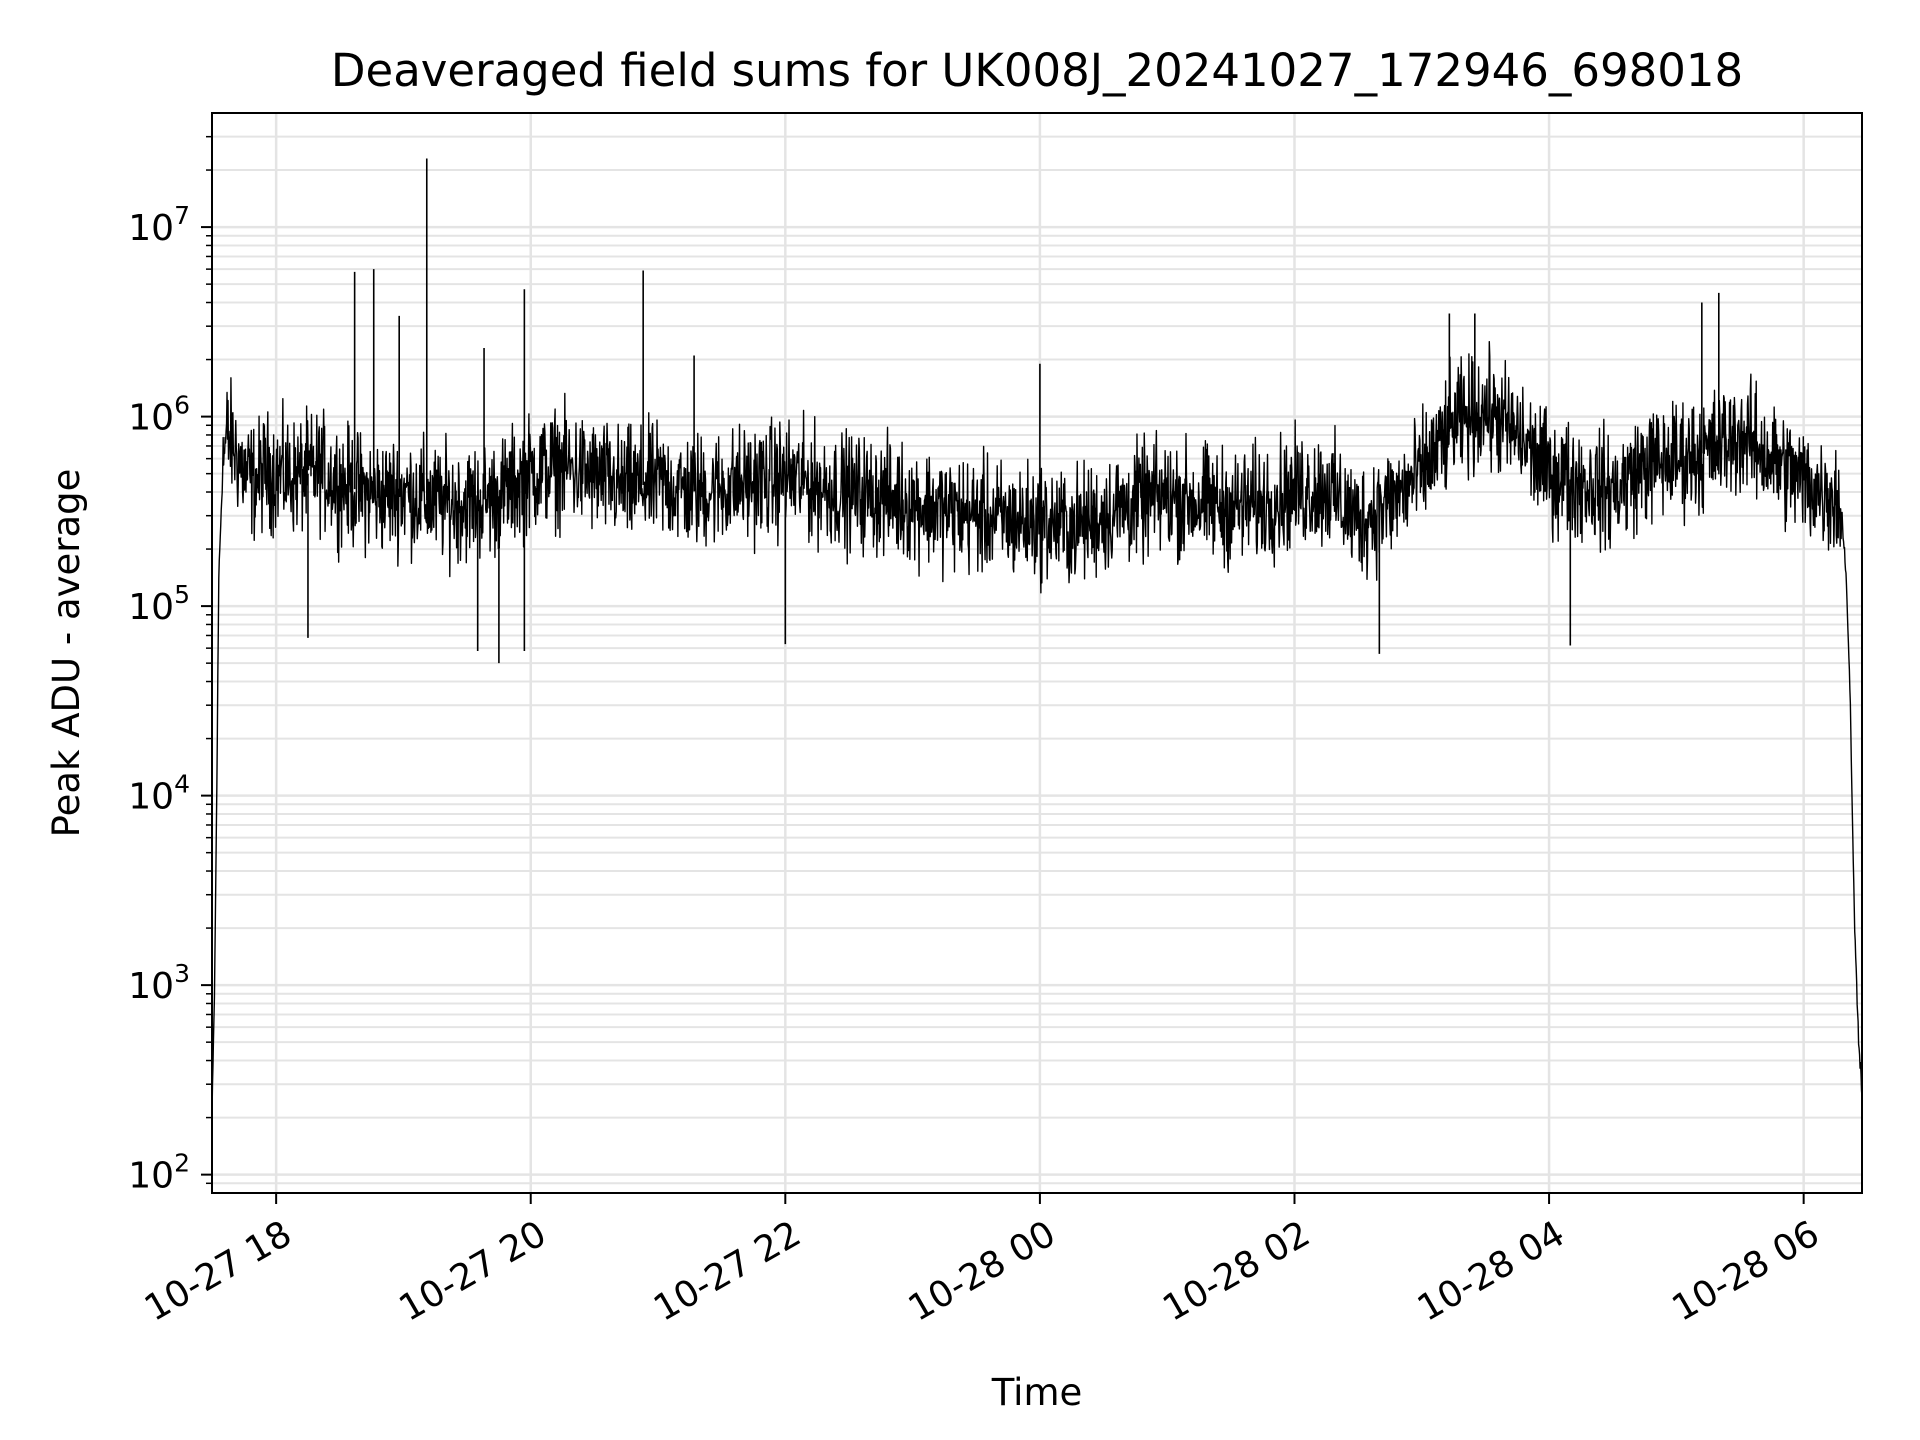  I want to click on y-tick-label: 10⁶, so click(159, 415).